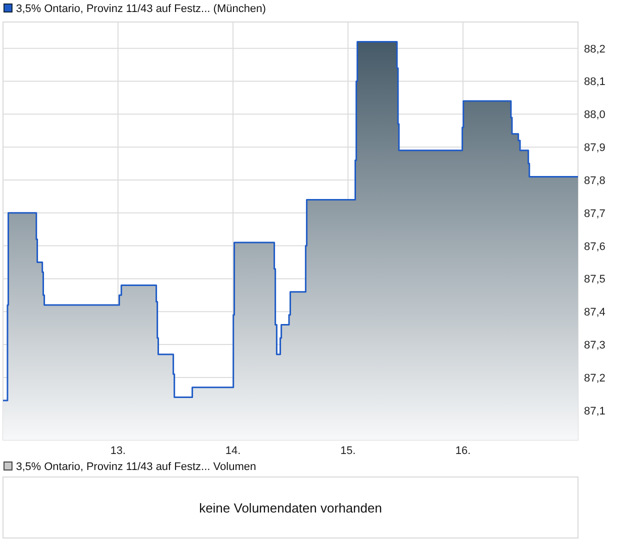 The height and width of the screenshot is (546, 620). Describe the element at coordinates (595, 411) in the screenshot. I see `y-tick-label: 87,1` at that location.